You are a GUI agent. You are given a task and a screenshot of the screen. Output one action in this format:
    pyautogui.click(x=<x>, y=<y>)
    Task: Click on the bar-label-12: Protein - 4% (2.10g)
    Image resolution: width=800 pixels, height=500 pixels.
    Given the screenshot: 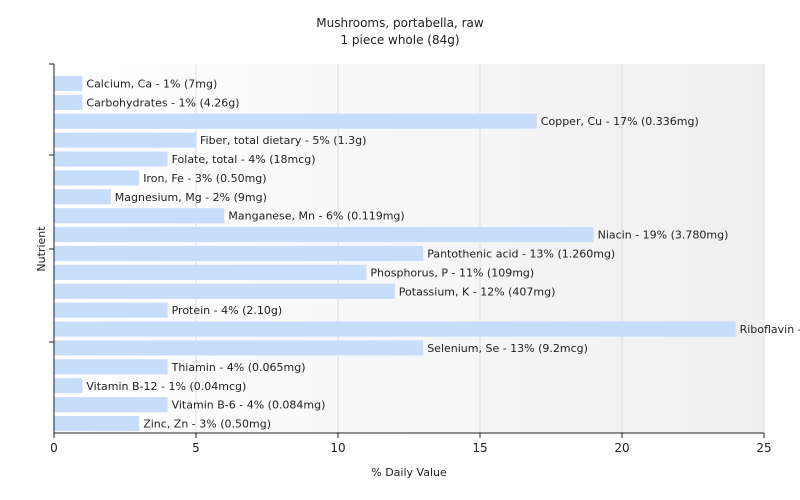 What is the action you would take?
    pyautogui.click(x=227, y=310)
    